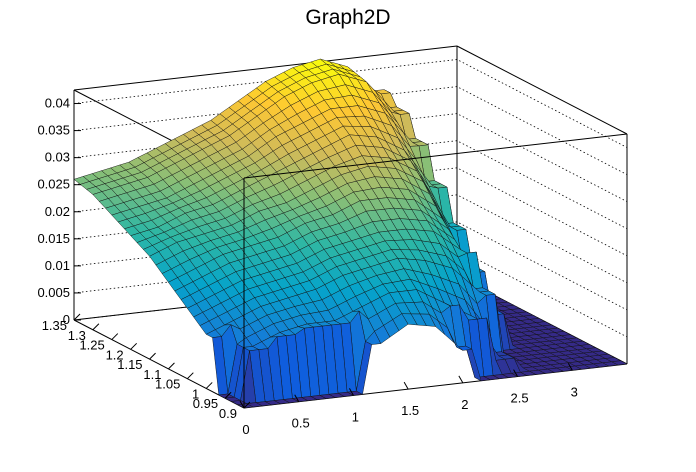 The width and height of the screenshot is (696, 472). Describe the element at coordinates (301, 423) in the screenshot. I see `x-tick-label: 0.5` at that location.